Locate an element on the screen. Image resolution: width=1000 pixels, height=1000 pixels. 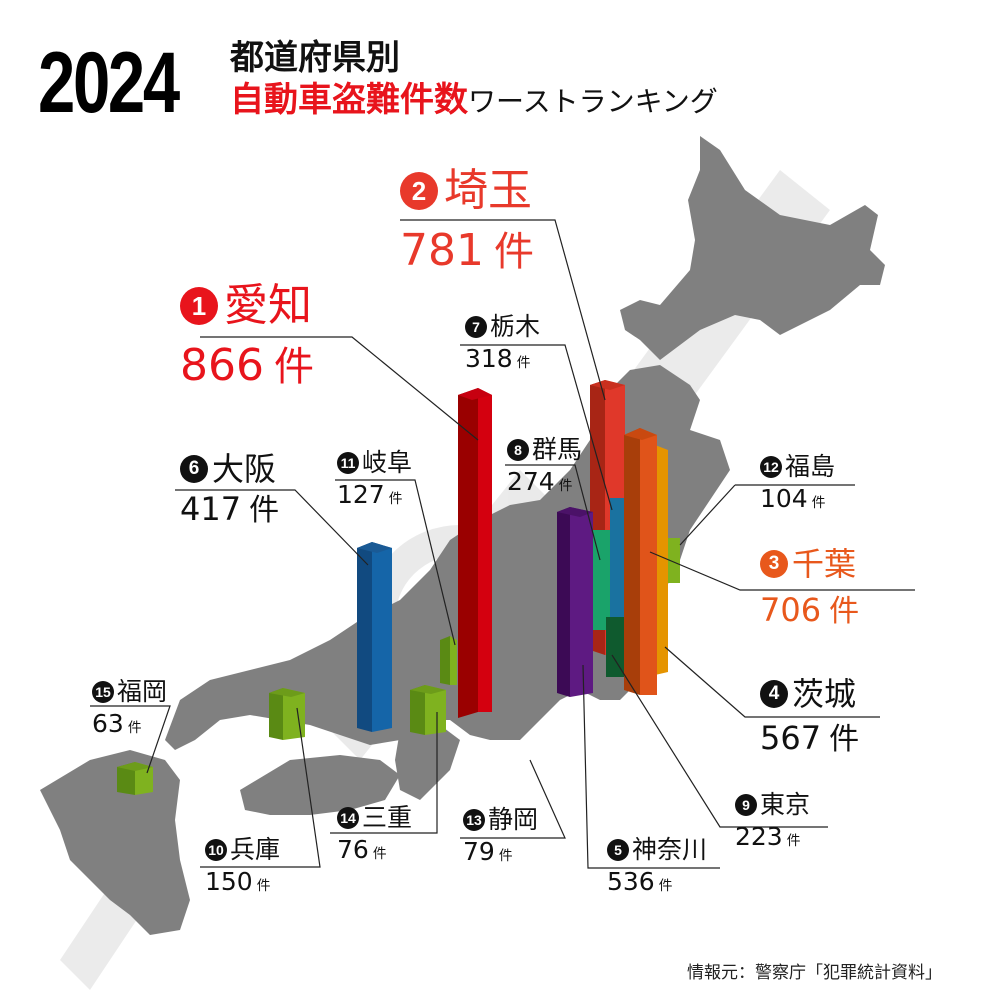
map-kyushu is located at coordinates (115, 842).